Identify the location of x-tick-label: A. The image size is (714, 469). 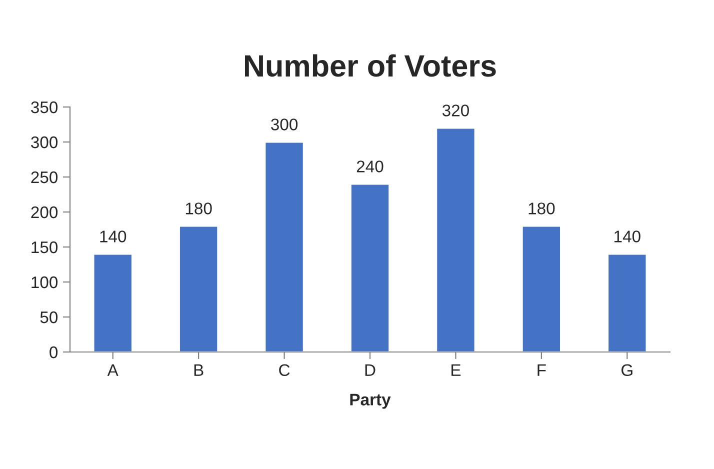
(112, 370).